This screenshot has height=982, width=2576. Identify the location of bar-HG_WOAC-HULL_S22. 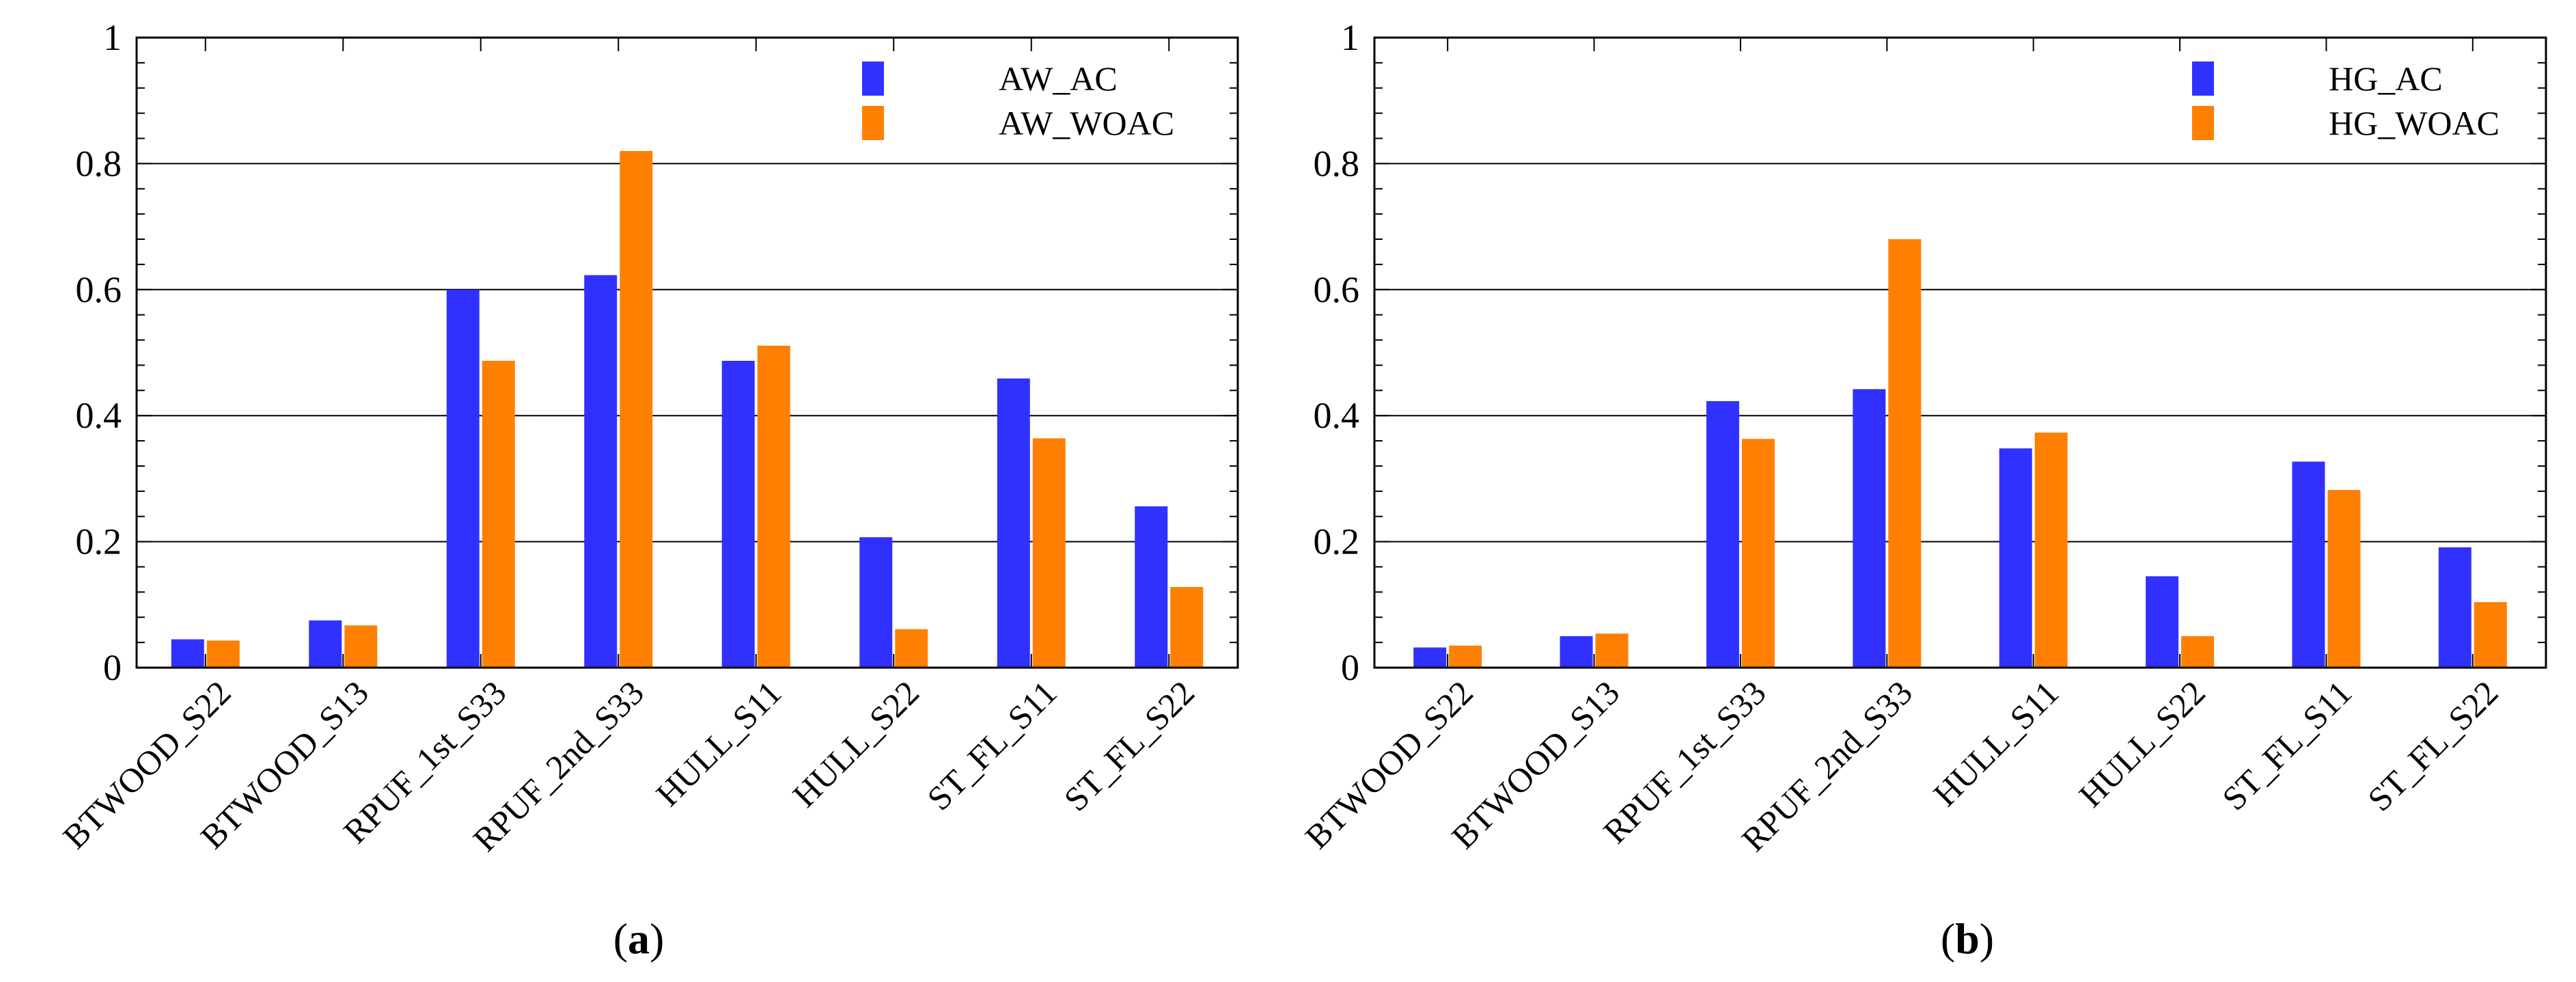
(2198, 652).